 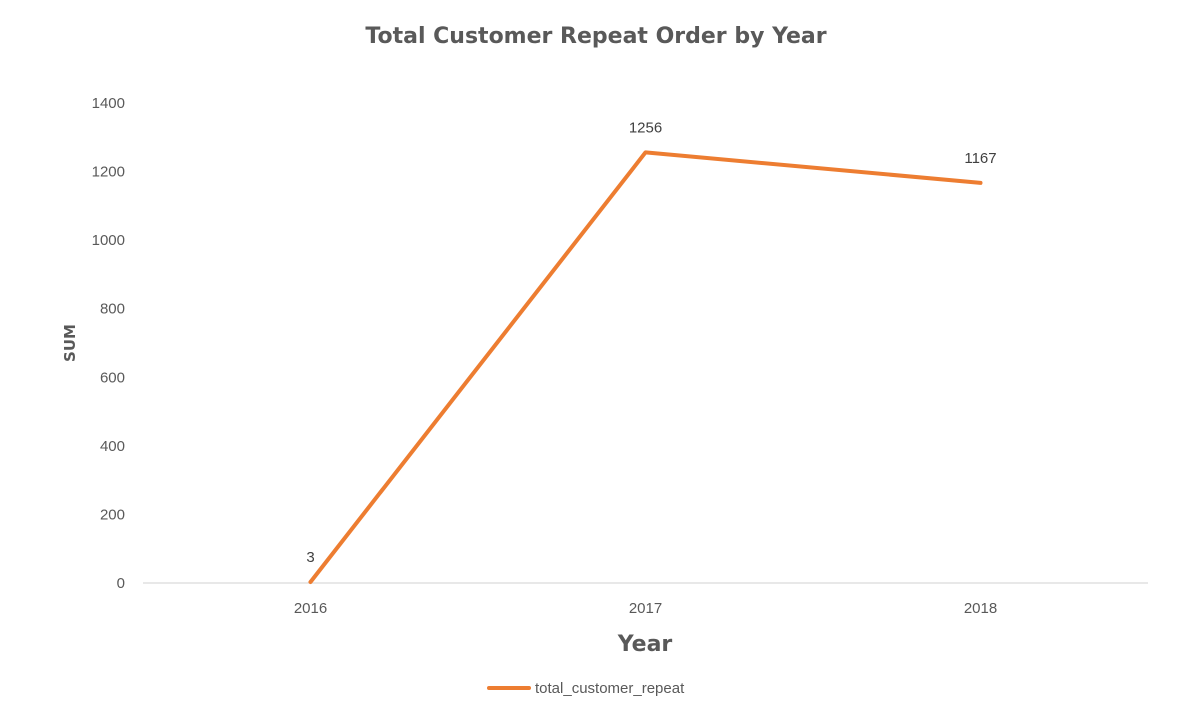 What do you see at coordinates (121, 583) in the screenshot?
I see `y-tick-label: 0` at bounding box center [121, 583].